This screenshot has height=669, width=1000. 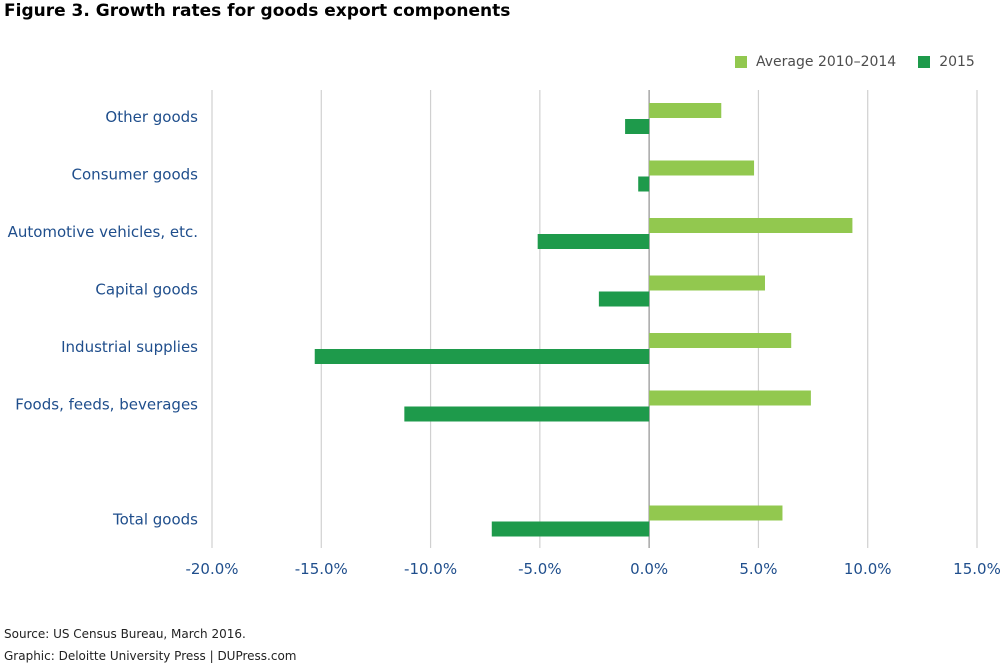 I want to click on legend-item-2015: 2015, so click(x=946, y=62).